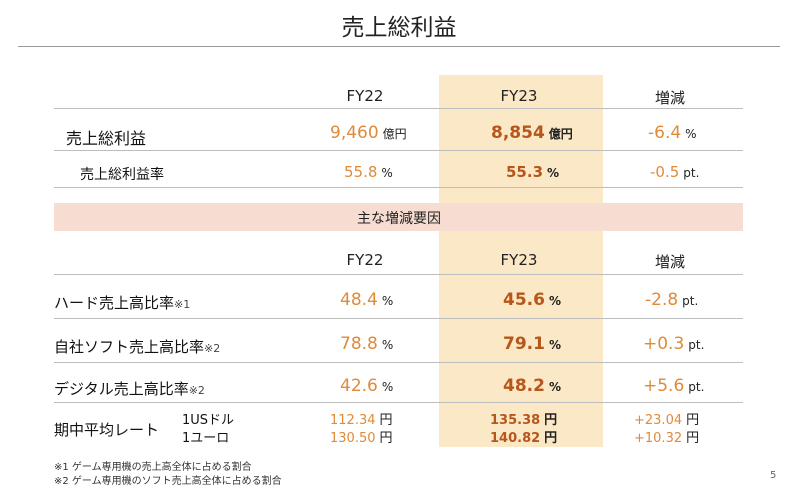 The image size is (798, 501). I want to click on gross-profit-change: -6.4%, so click(672, 133).